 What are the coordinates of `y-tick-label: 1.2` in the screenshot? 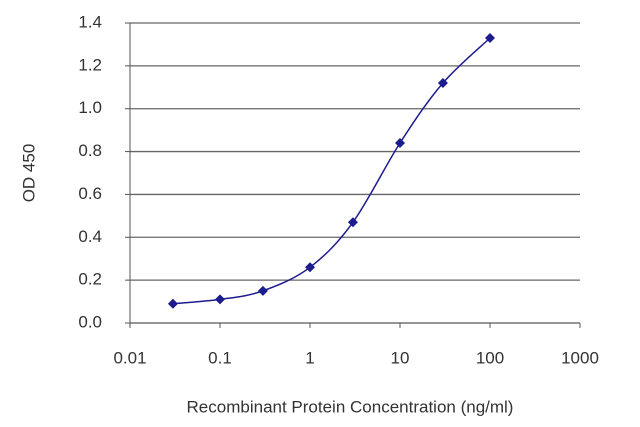 It's located at (90, 64).